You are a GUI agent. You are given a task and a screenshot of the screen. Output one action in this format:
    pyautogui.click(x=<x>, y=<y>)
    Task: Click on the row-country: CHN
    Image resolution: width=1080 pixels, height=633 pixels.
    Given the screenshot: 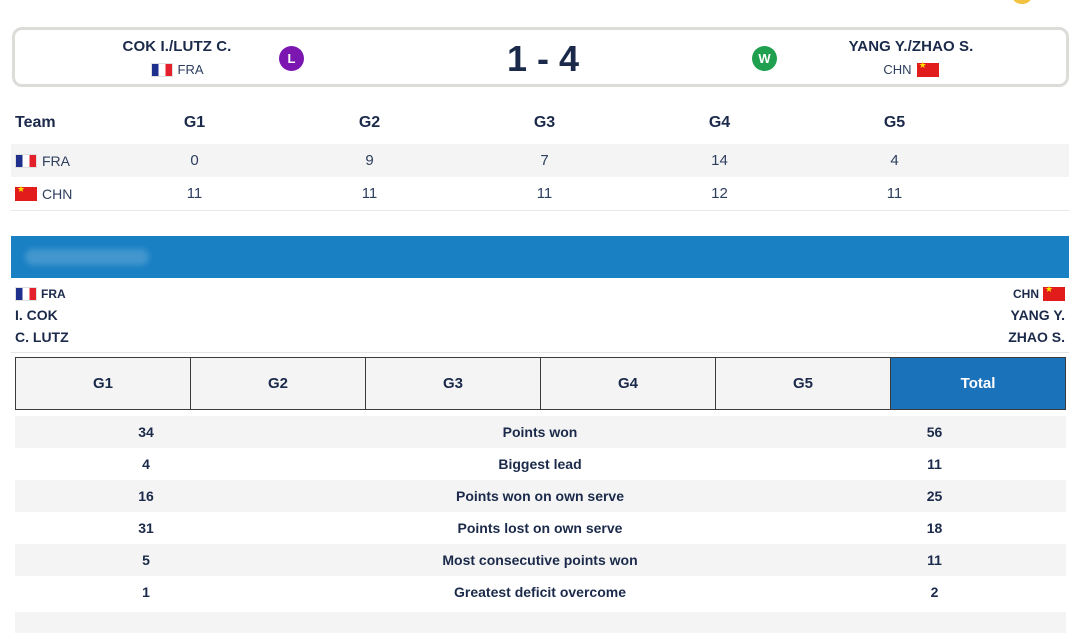 What is the action you would take?
    pyautogui.click(x=57, y=193)
    